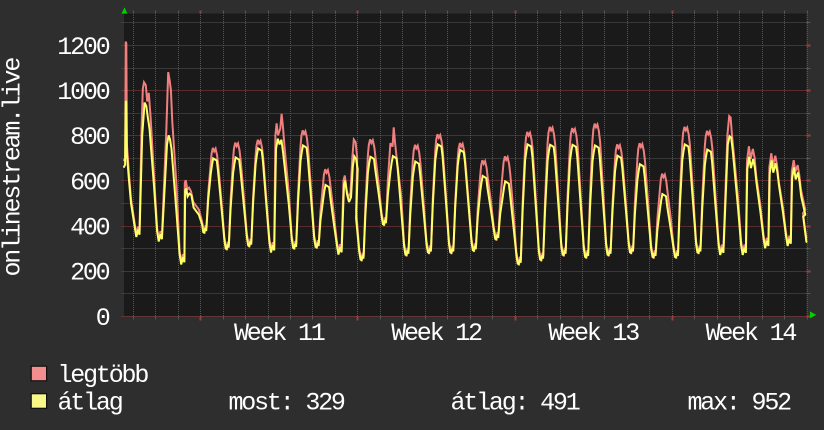 The height and width of the screenshot is (430, 824). I want to click on svg-text: 0, so click(103, 318).